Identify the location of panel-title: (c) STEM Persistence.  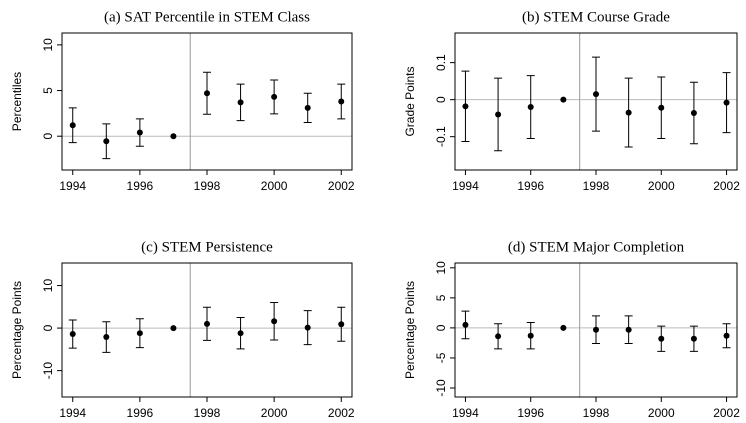
(207, 247).